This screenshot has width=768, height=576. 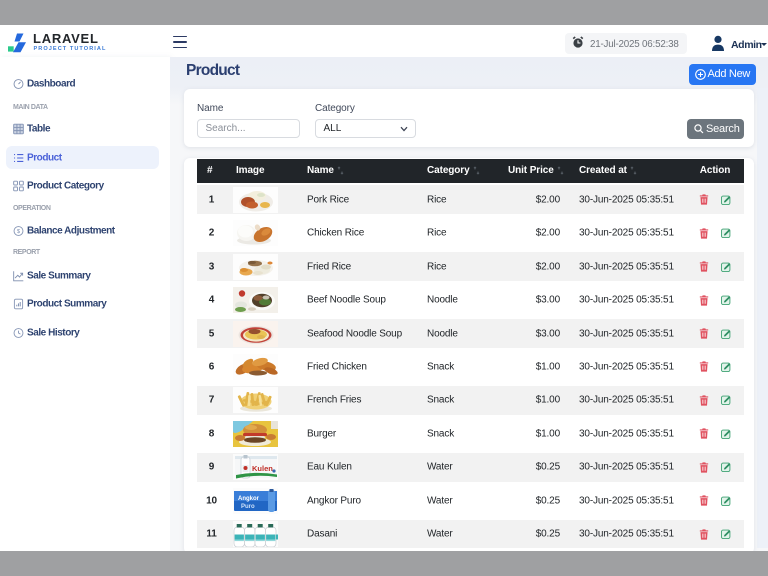 What do you see at coordinates (262, 468) in the screenshot?
I see `svg-text: Kulen` at bounding box center [262, 468].